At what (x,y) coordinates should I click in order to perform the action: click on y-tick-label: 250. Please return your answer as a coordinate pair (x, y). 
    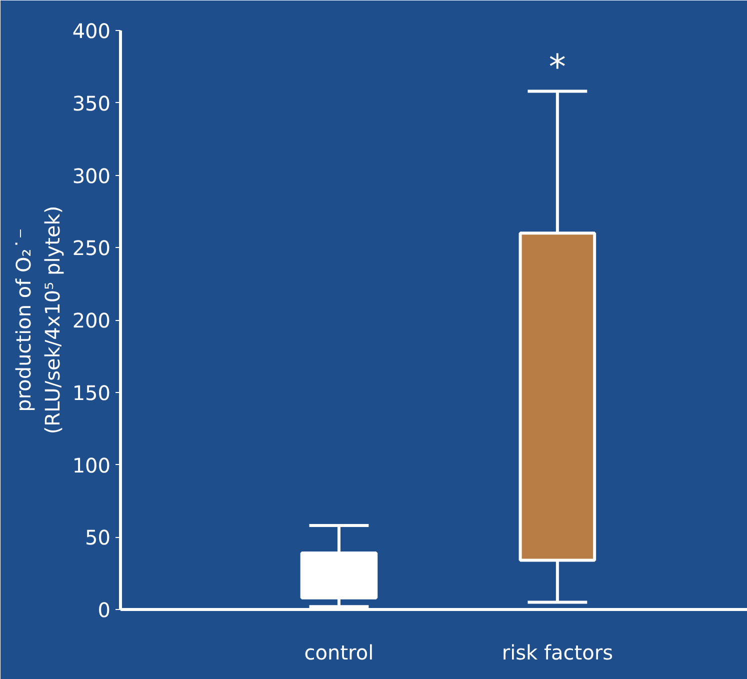
    Looking at the image, I should click on (91, 248).